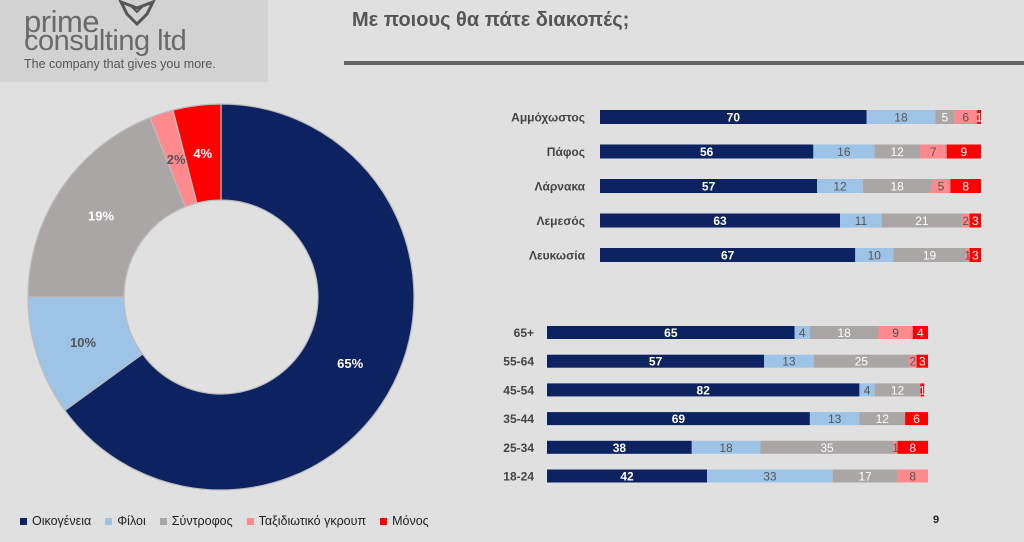 The image size is (1024, 542). I want to click on legend-label-group: Ταξιδιωτικό γκρουπ, so click(312, 521).